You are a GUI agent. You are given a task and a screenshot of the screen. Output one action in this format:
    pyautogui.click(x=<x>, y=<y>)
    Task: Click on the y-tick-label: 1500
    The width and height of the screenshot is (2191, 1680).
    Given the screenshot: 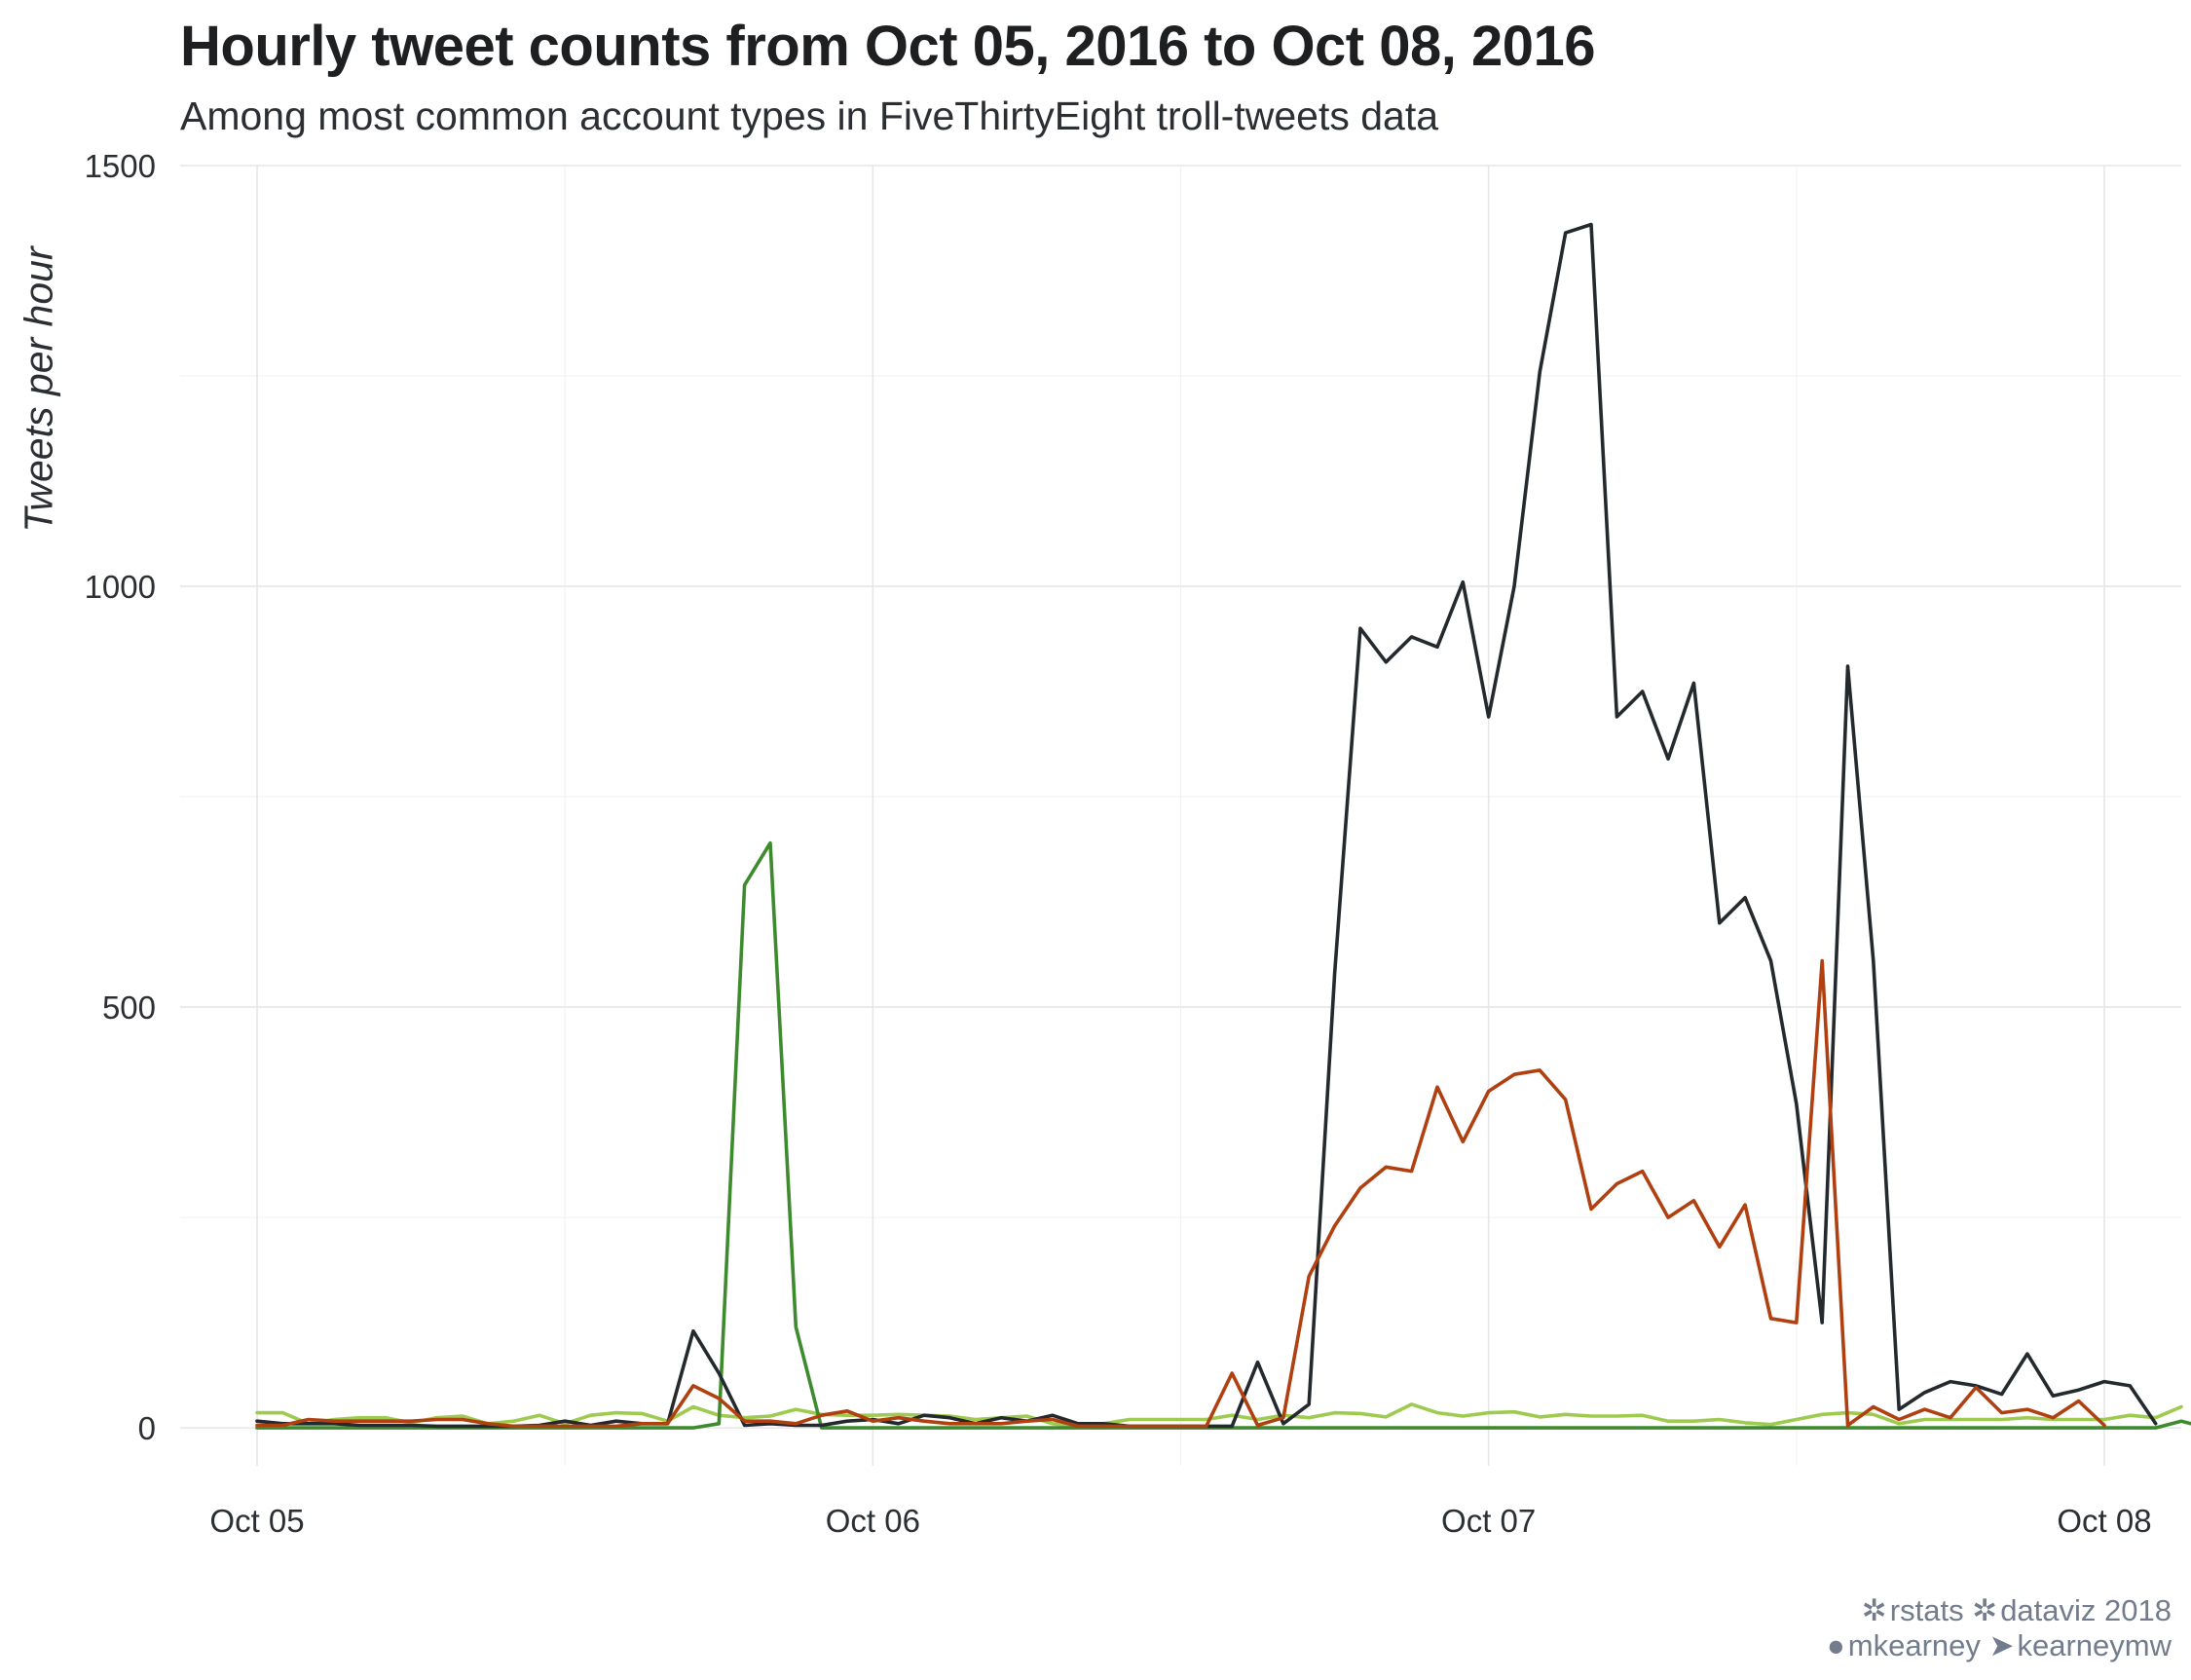 What is the action you would take?
    pyautogui.click(x=120, y=166)
    